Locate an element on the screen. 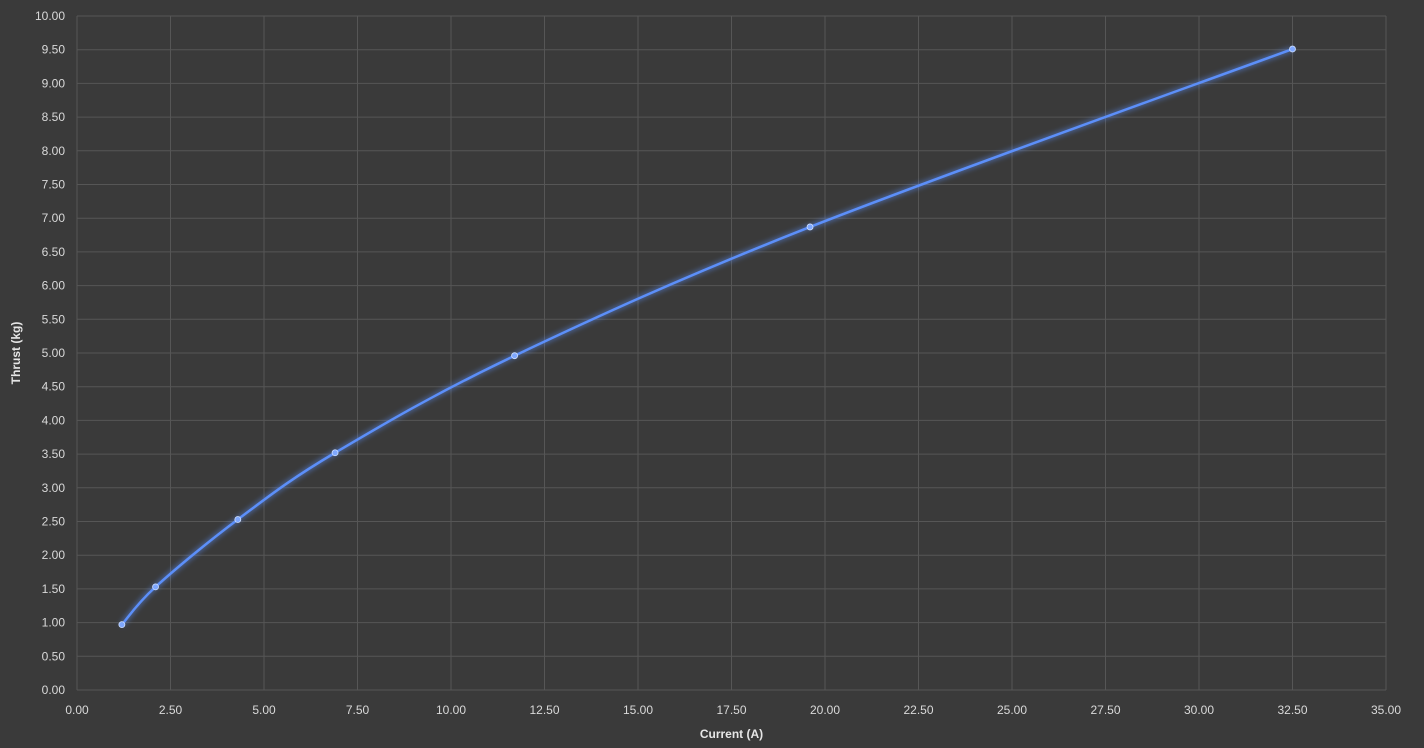 The image size is (1424, 748). y-tick-label: 6.00 is located at coordinates (54, 286).